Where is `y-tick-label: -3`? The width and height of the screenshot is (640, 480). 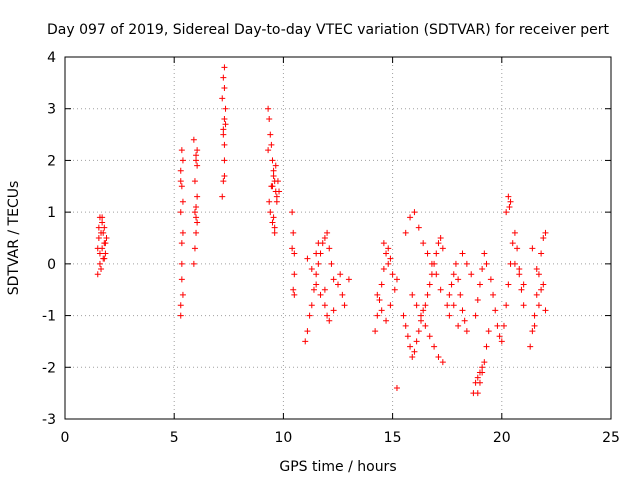
y-tick-label: -3 is located at coordinates (49, 420).